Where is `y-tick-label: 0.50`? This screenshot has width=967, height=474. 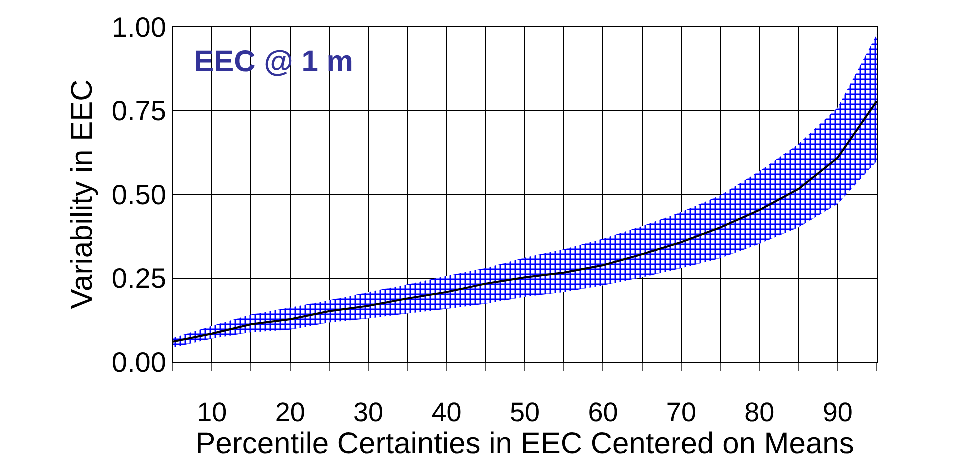 y-tick-label: 0.50 is located at coordinates (139, 194).